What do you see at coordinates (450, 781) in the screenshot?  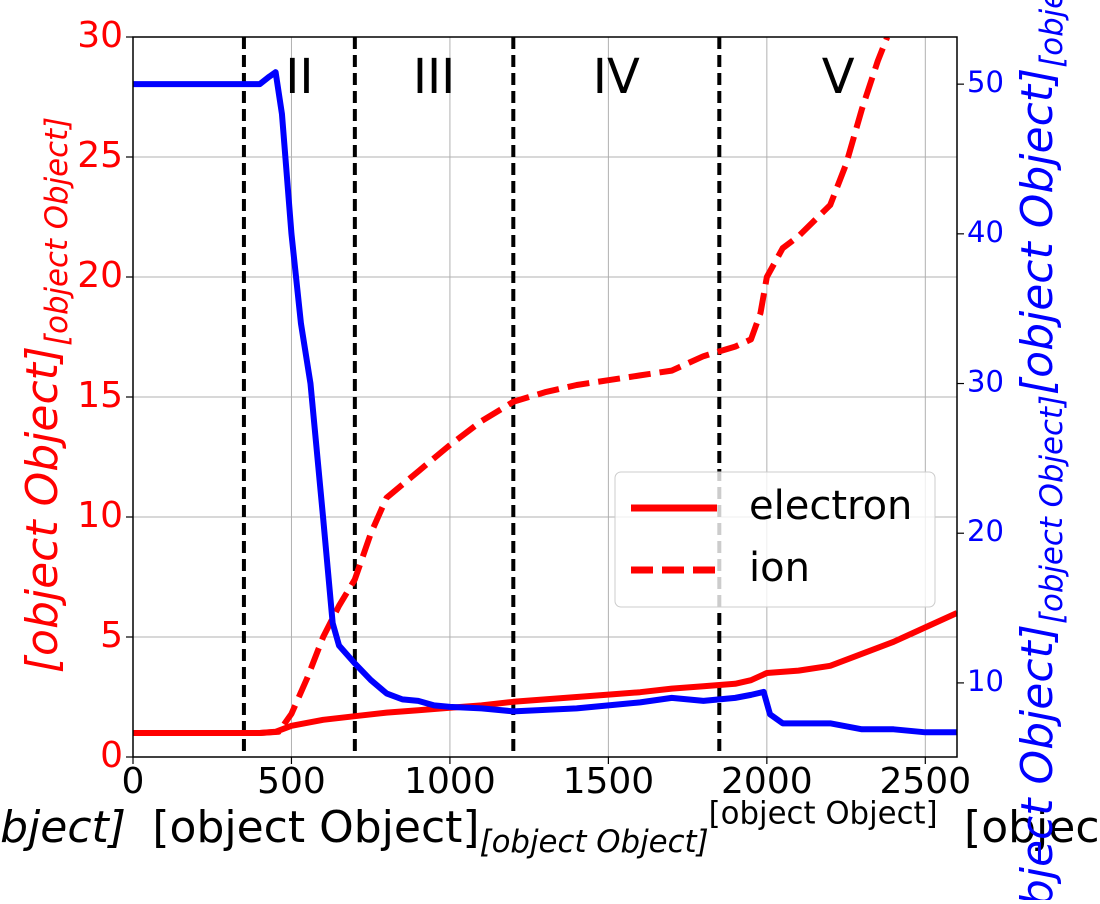 I see `x-tick-label: 1000` at bounding box center [450, 781].